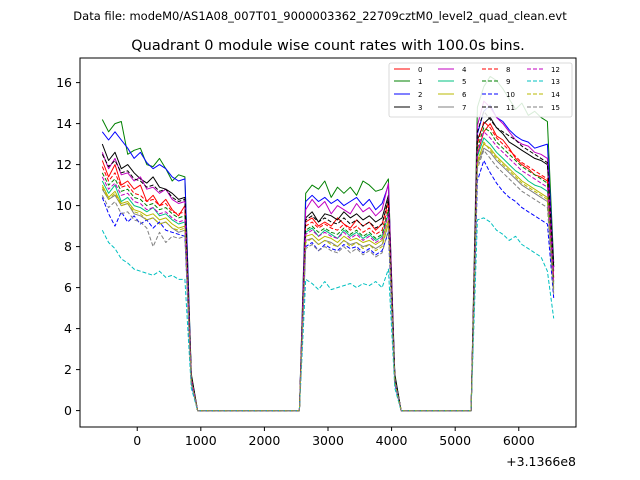  I want to click on y-tick-label: 14, so click(64, 123).